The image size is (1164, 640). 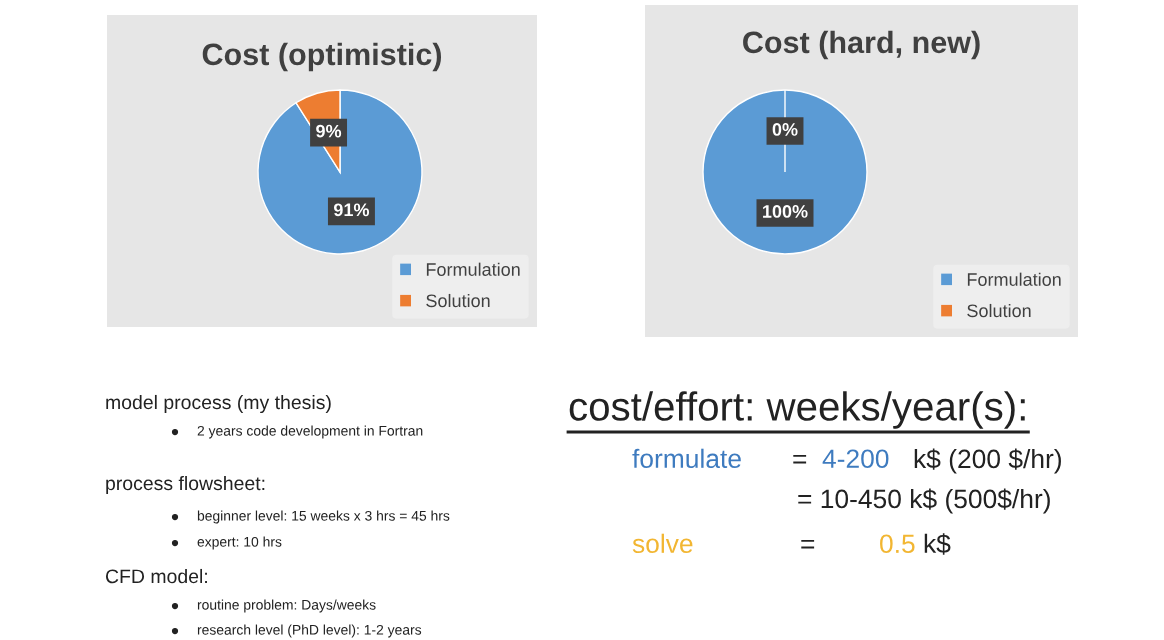 What do you see at coordinates (329, 131) in the screenshot?
I see `data-label: 9%` at bounding box center [329, 131].